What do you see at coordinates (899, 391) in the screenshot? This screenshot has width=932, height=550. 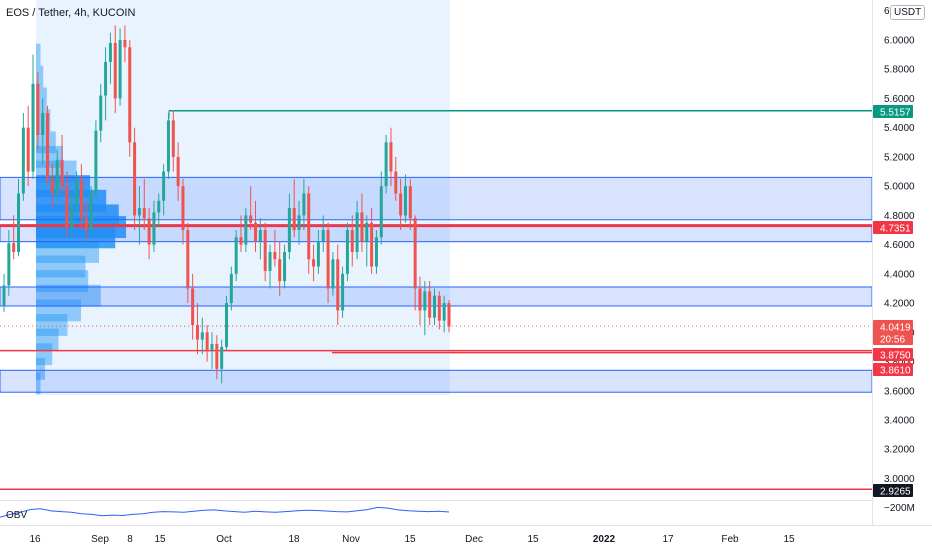 I see `y-tick-label: 3.6000` at bounding box center [899, 391].